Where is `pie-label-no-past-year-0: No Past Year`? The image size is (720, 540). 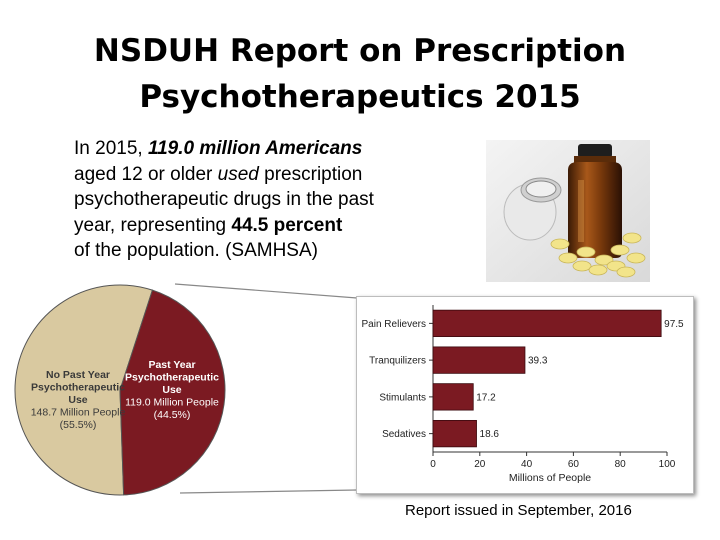
pie-label-no-past-year-0: No Past Year is located at coordinates (78, 375).